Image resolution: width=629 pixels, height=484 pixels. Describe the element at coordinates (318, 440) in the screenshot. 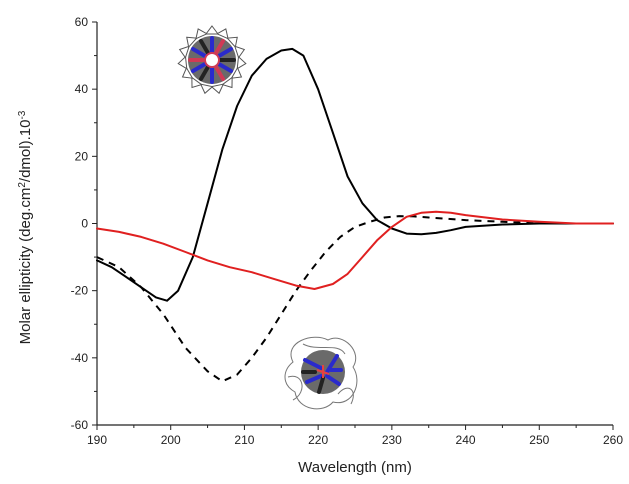

I see `x-tick-label: 220` at that location.